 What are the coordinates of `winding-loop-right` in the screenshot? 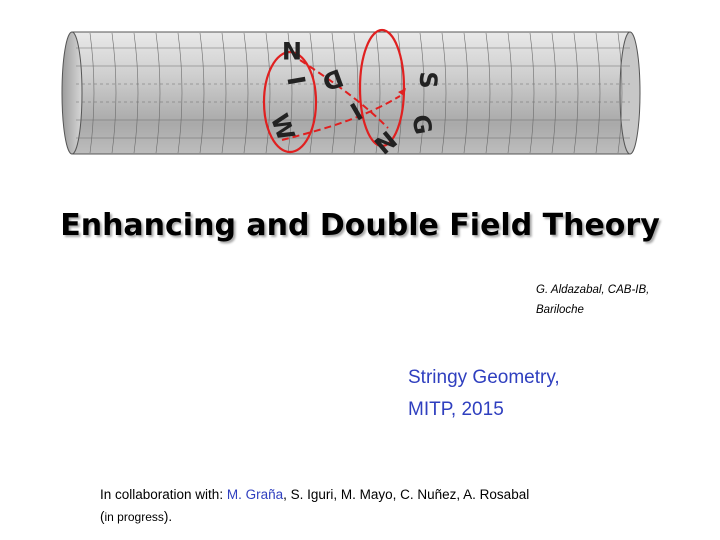 It's located at (382, 88).